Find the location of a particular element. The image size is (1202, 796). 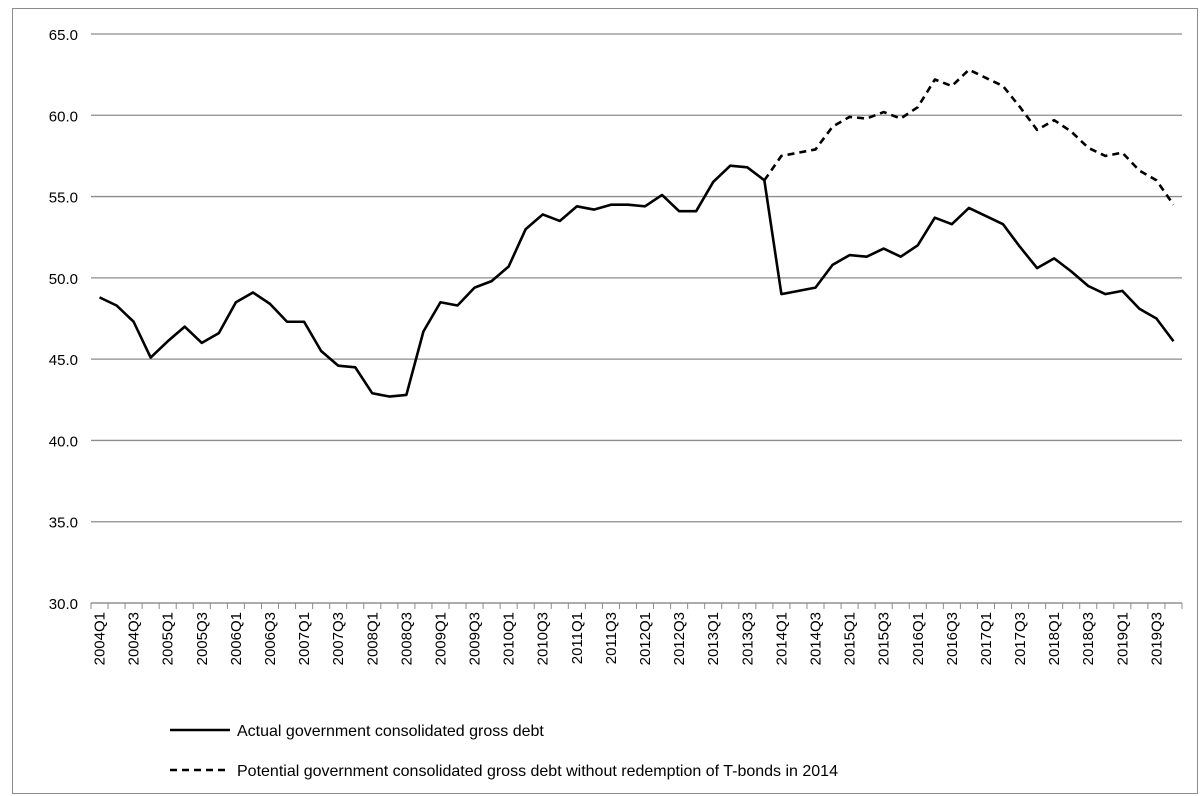

x-tick-label: 2016Q1 is located at coordinates (918, 638).